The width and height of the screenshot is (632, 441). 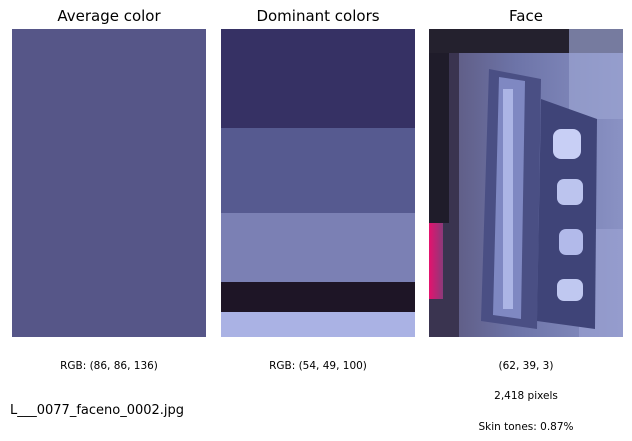 I want to click on dominant-colors-title: Dominant colors, so click(x=318, y=16).